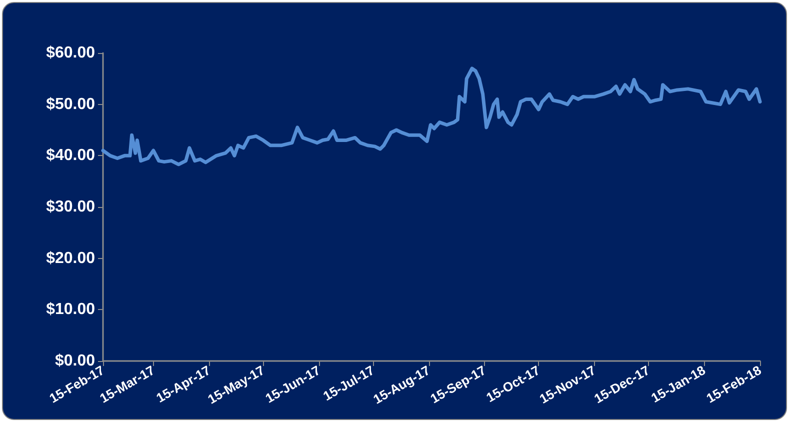  What do you see at coordinates (75, 361) in the screenshot?
I see `y-tick-label: $0.00` at bounding box center [75, 361].